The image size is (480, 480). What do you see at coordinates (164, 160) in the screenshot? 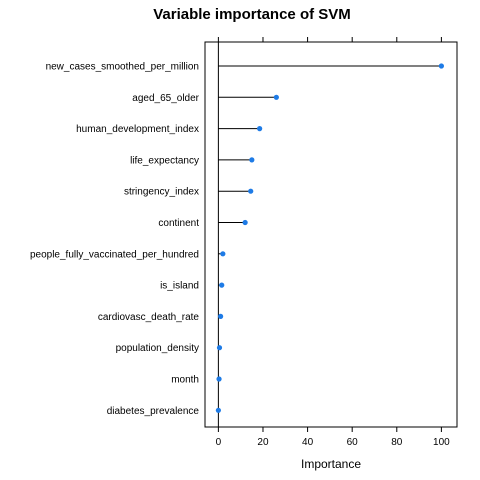
I see `category-label: life_expectancy` at bounding box center [164, 160].